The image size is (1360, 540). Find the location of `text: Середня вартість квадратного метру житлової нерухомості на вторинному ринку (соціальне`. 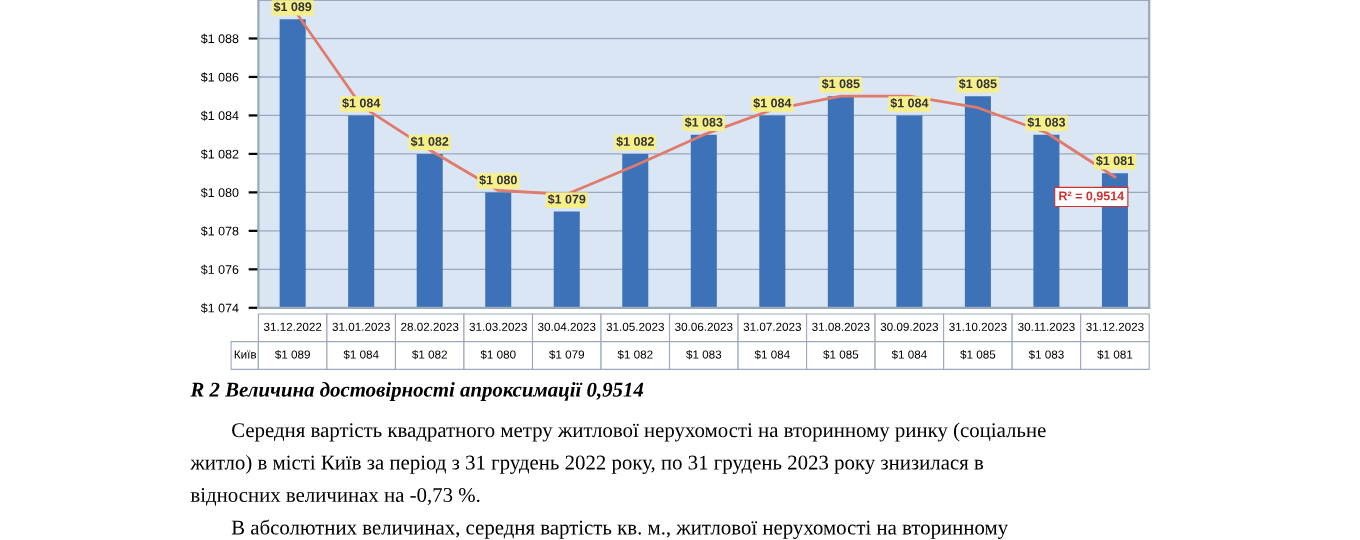

text: Середня вартість квадратного метру житлової нерухомості на вторинному ринку (соціальне is located at coordinates (639, 432).